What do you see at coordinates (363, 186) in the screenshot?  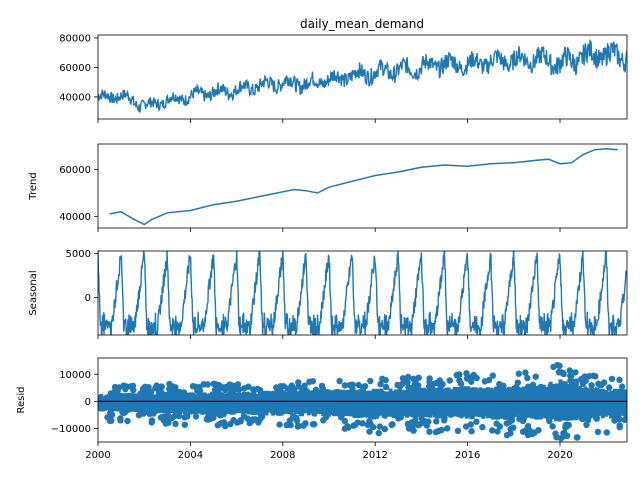 I see `trend-series` at bounding box center [363, 186].